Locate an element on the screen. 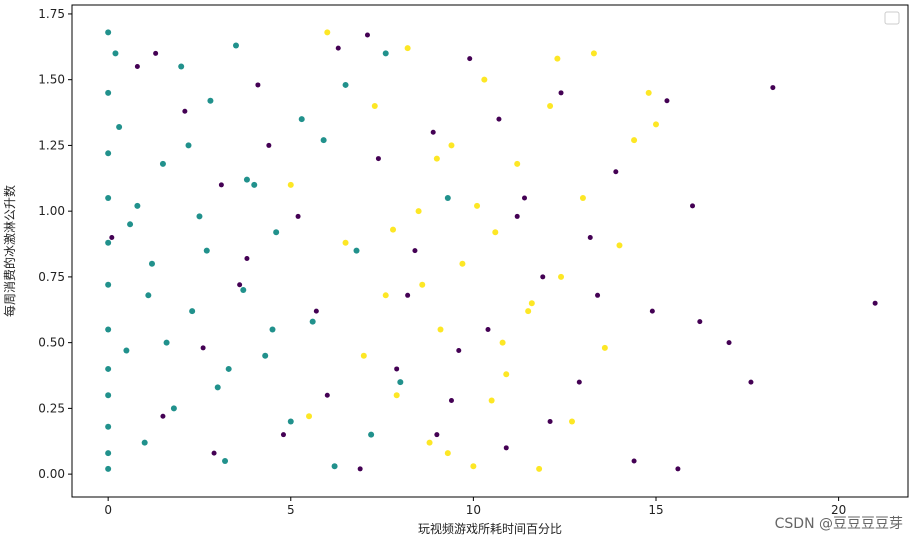  x-tick-label: 20 is located at coordinates (838, 510).